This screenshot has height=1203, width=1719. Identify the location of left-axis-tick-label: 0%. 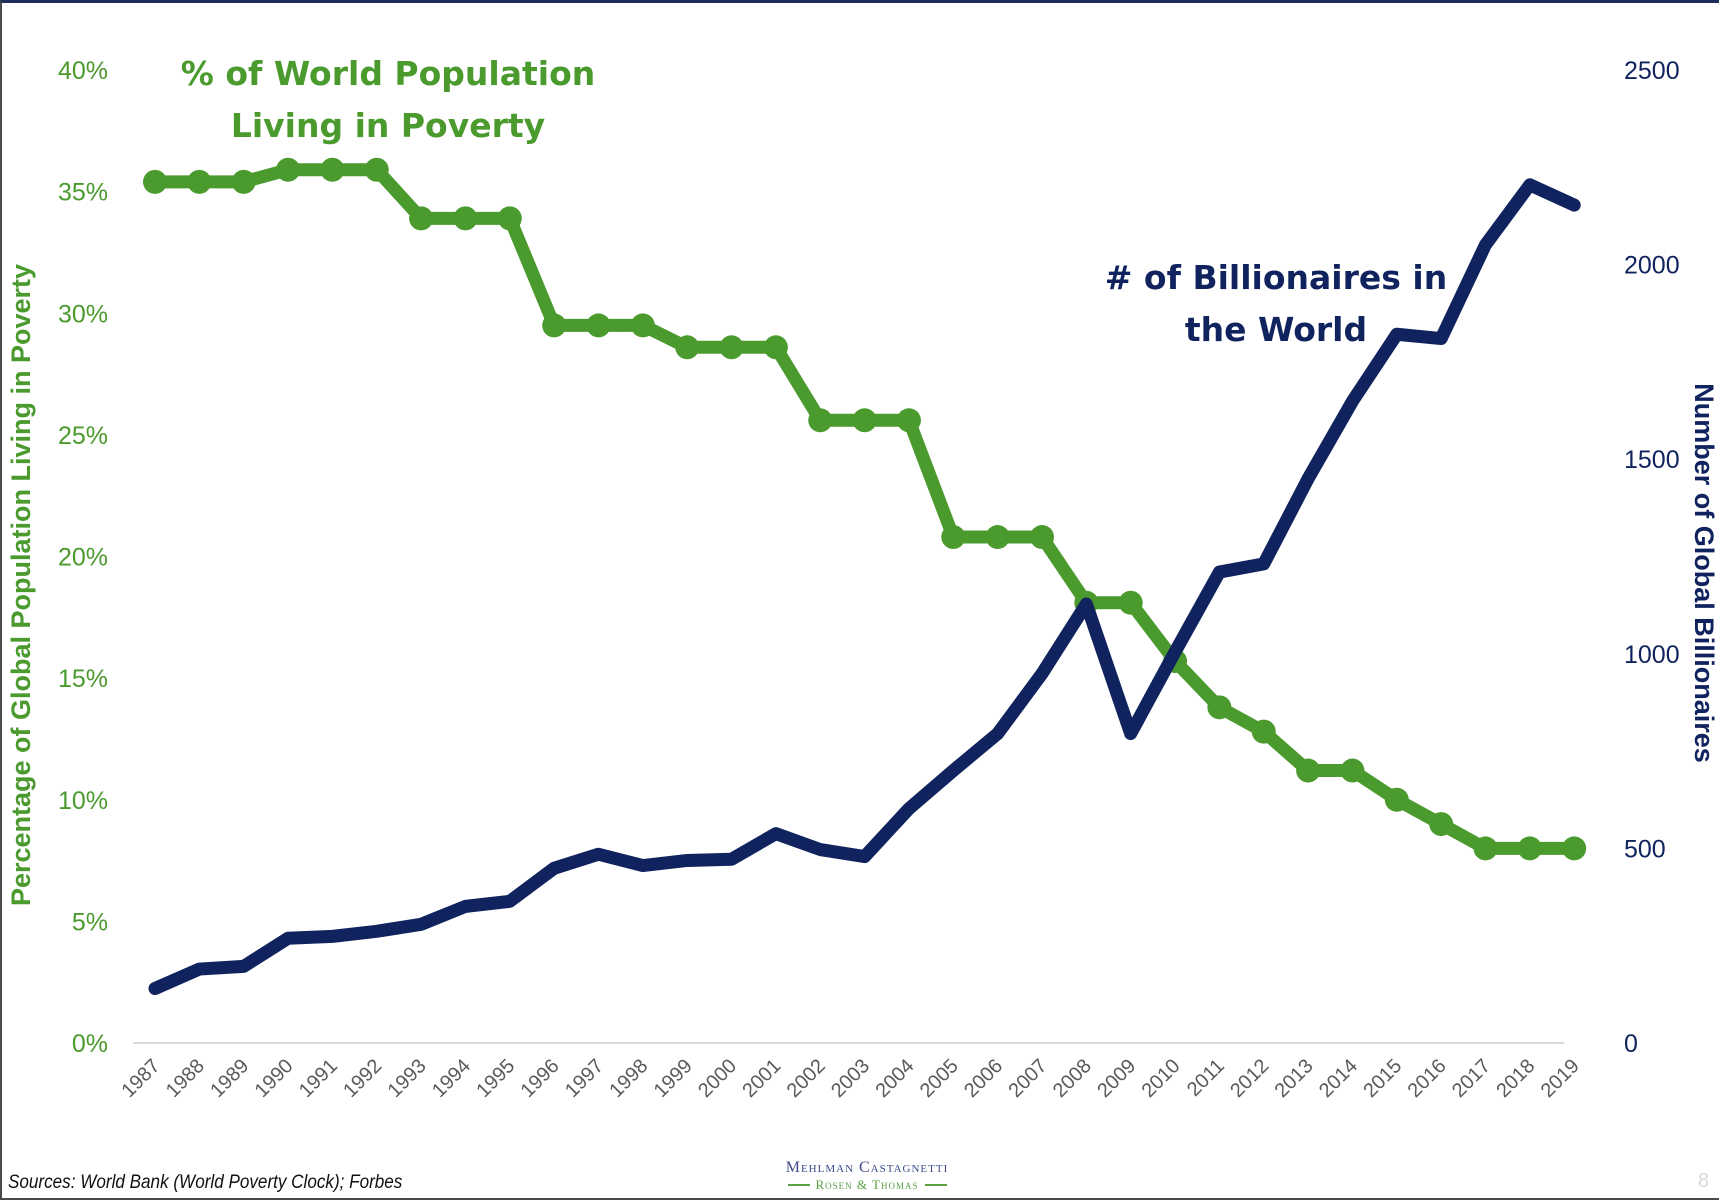
(90, 1044).